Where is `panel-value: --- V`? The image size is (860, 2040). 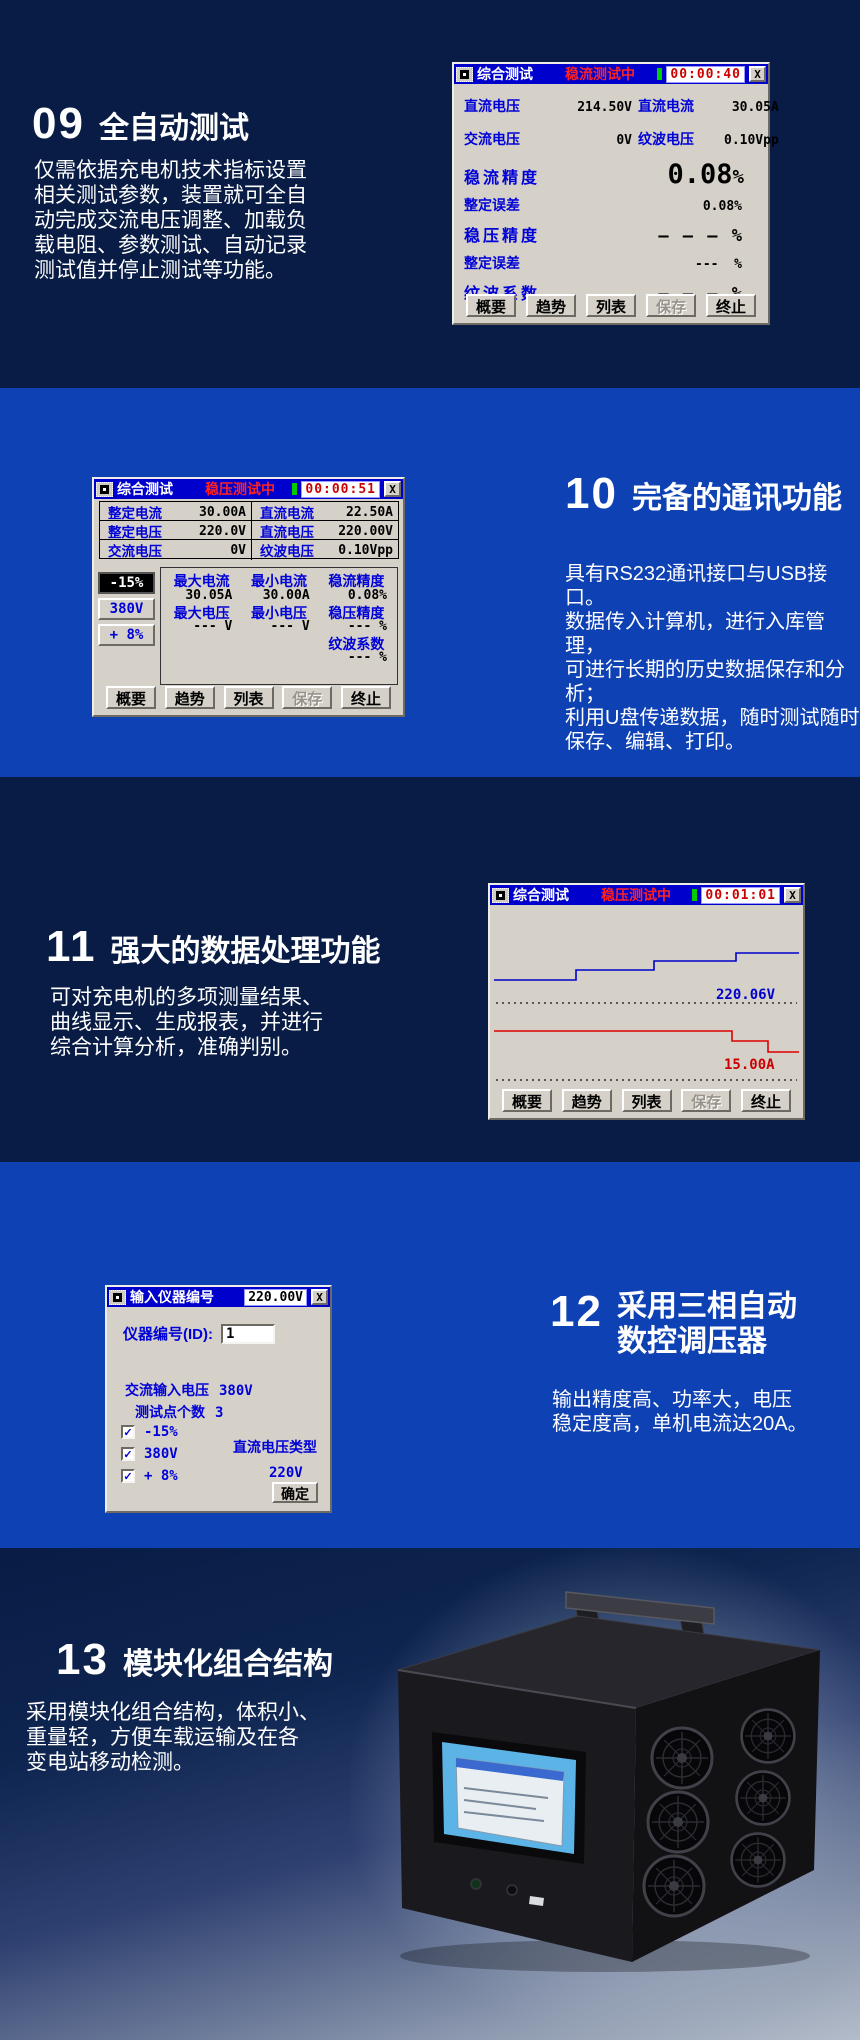 panel-value: --- V is located at coordinates (290, 626).